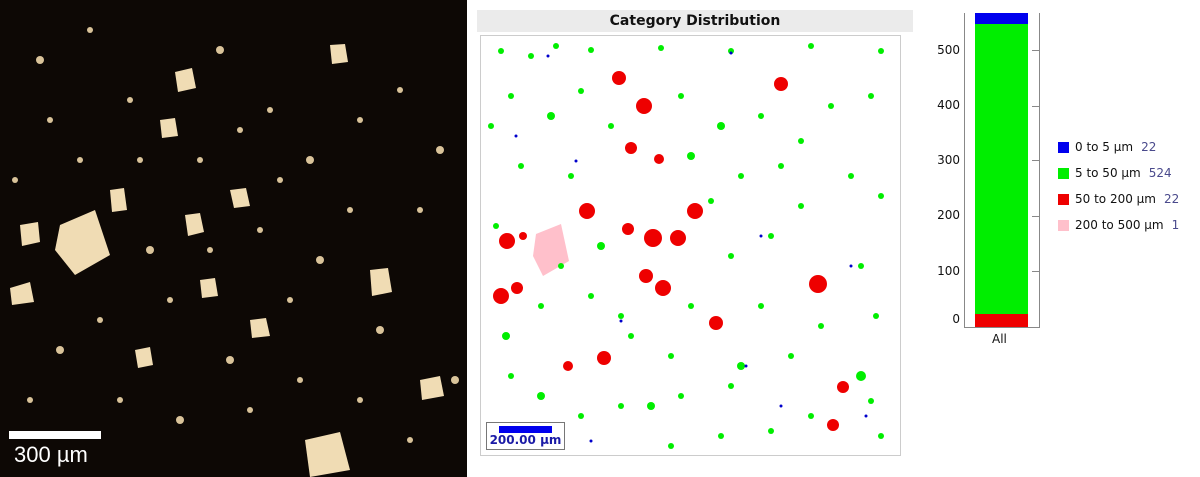 The height and width of the screenshot is (477, 1200). I want to click on legend-item-5-50: 5 to 50 µm 524, so click(1118, 173).